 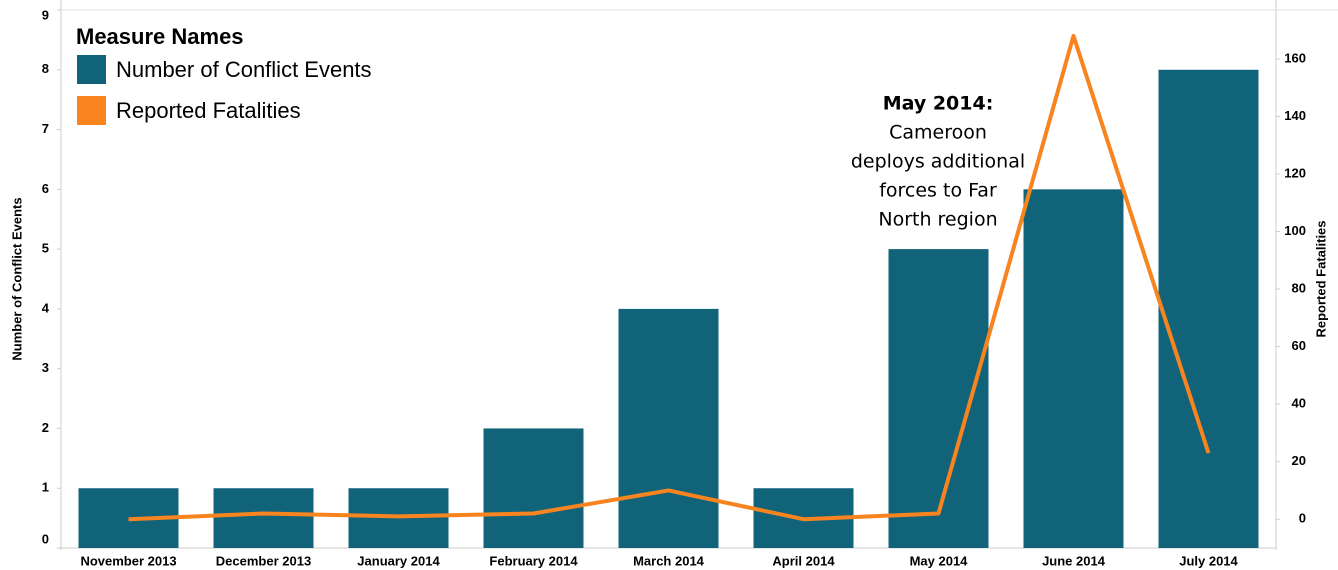 What do you see at coordinates (1295, 172) in the screenshot?
I see `y2-tick-label: 120` at bounding box center [1295, 172].